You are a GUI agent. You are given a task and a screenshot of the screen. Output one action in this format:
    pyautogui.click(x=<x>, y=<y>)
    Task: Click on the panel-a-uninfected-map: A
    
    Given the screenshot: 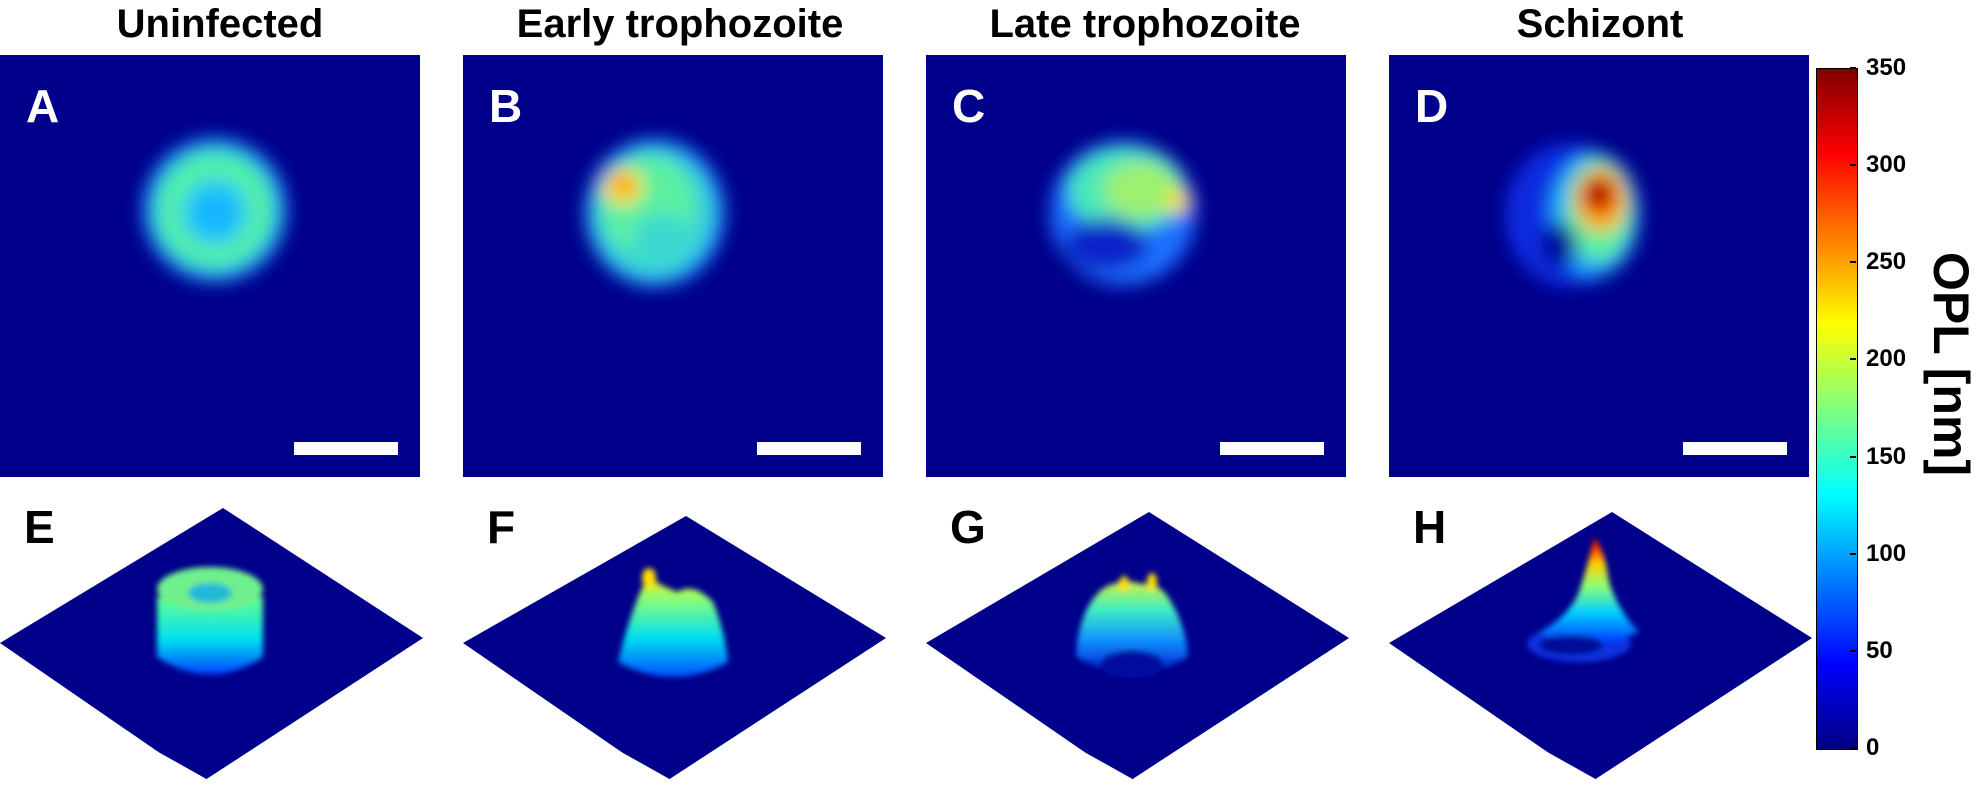 What is the action you would take?
    pyautogui.click(x=210, y=266)
    